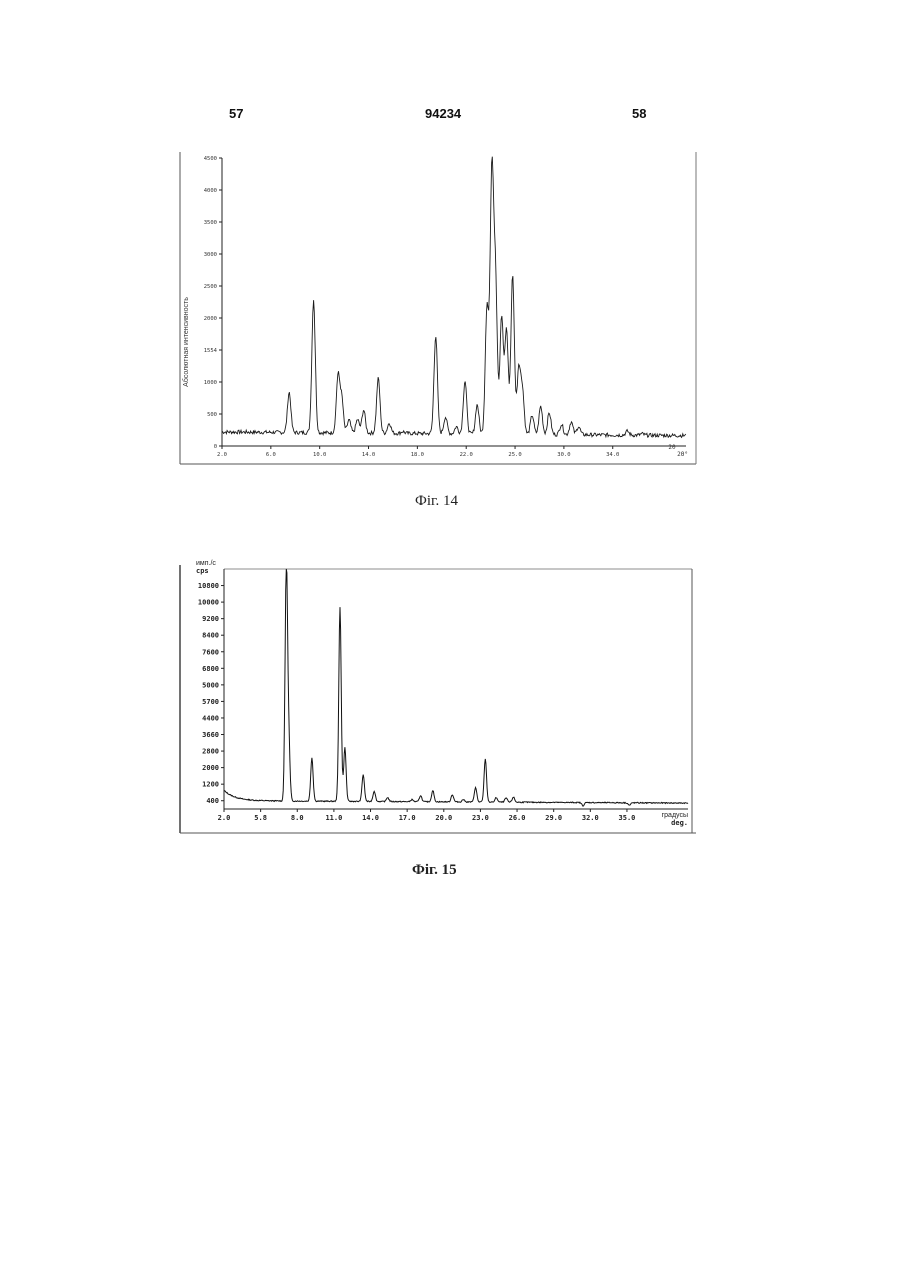 This screenshot has height=1273, width=901. What do you see at coordinates (553, 818) in the screenshot?
I see `x-tick-label: 29.0` at bounding box center [553, 818].